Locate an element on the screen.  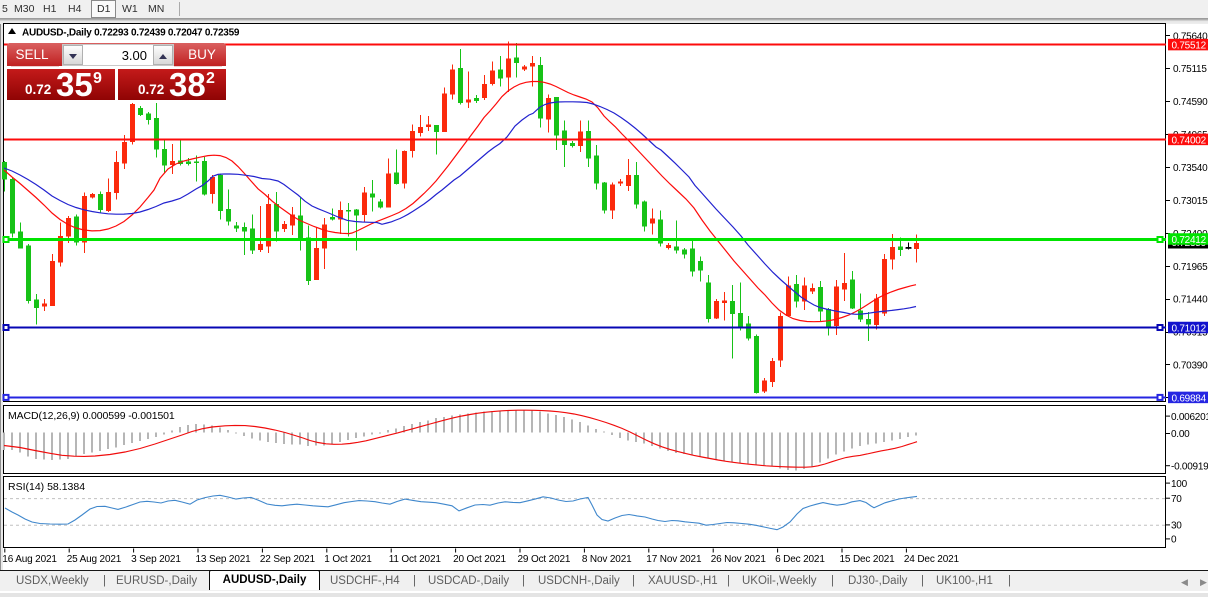
svg-text: 0.69884 is located at coordinates (1189, 398).